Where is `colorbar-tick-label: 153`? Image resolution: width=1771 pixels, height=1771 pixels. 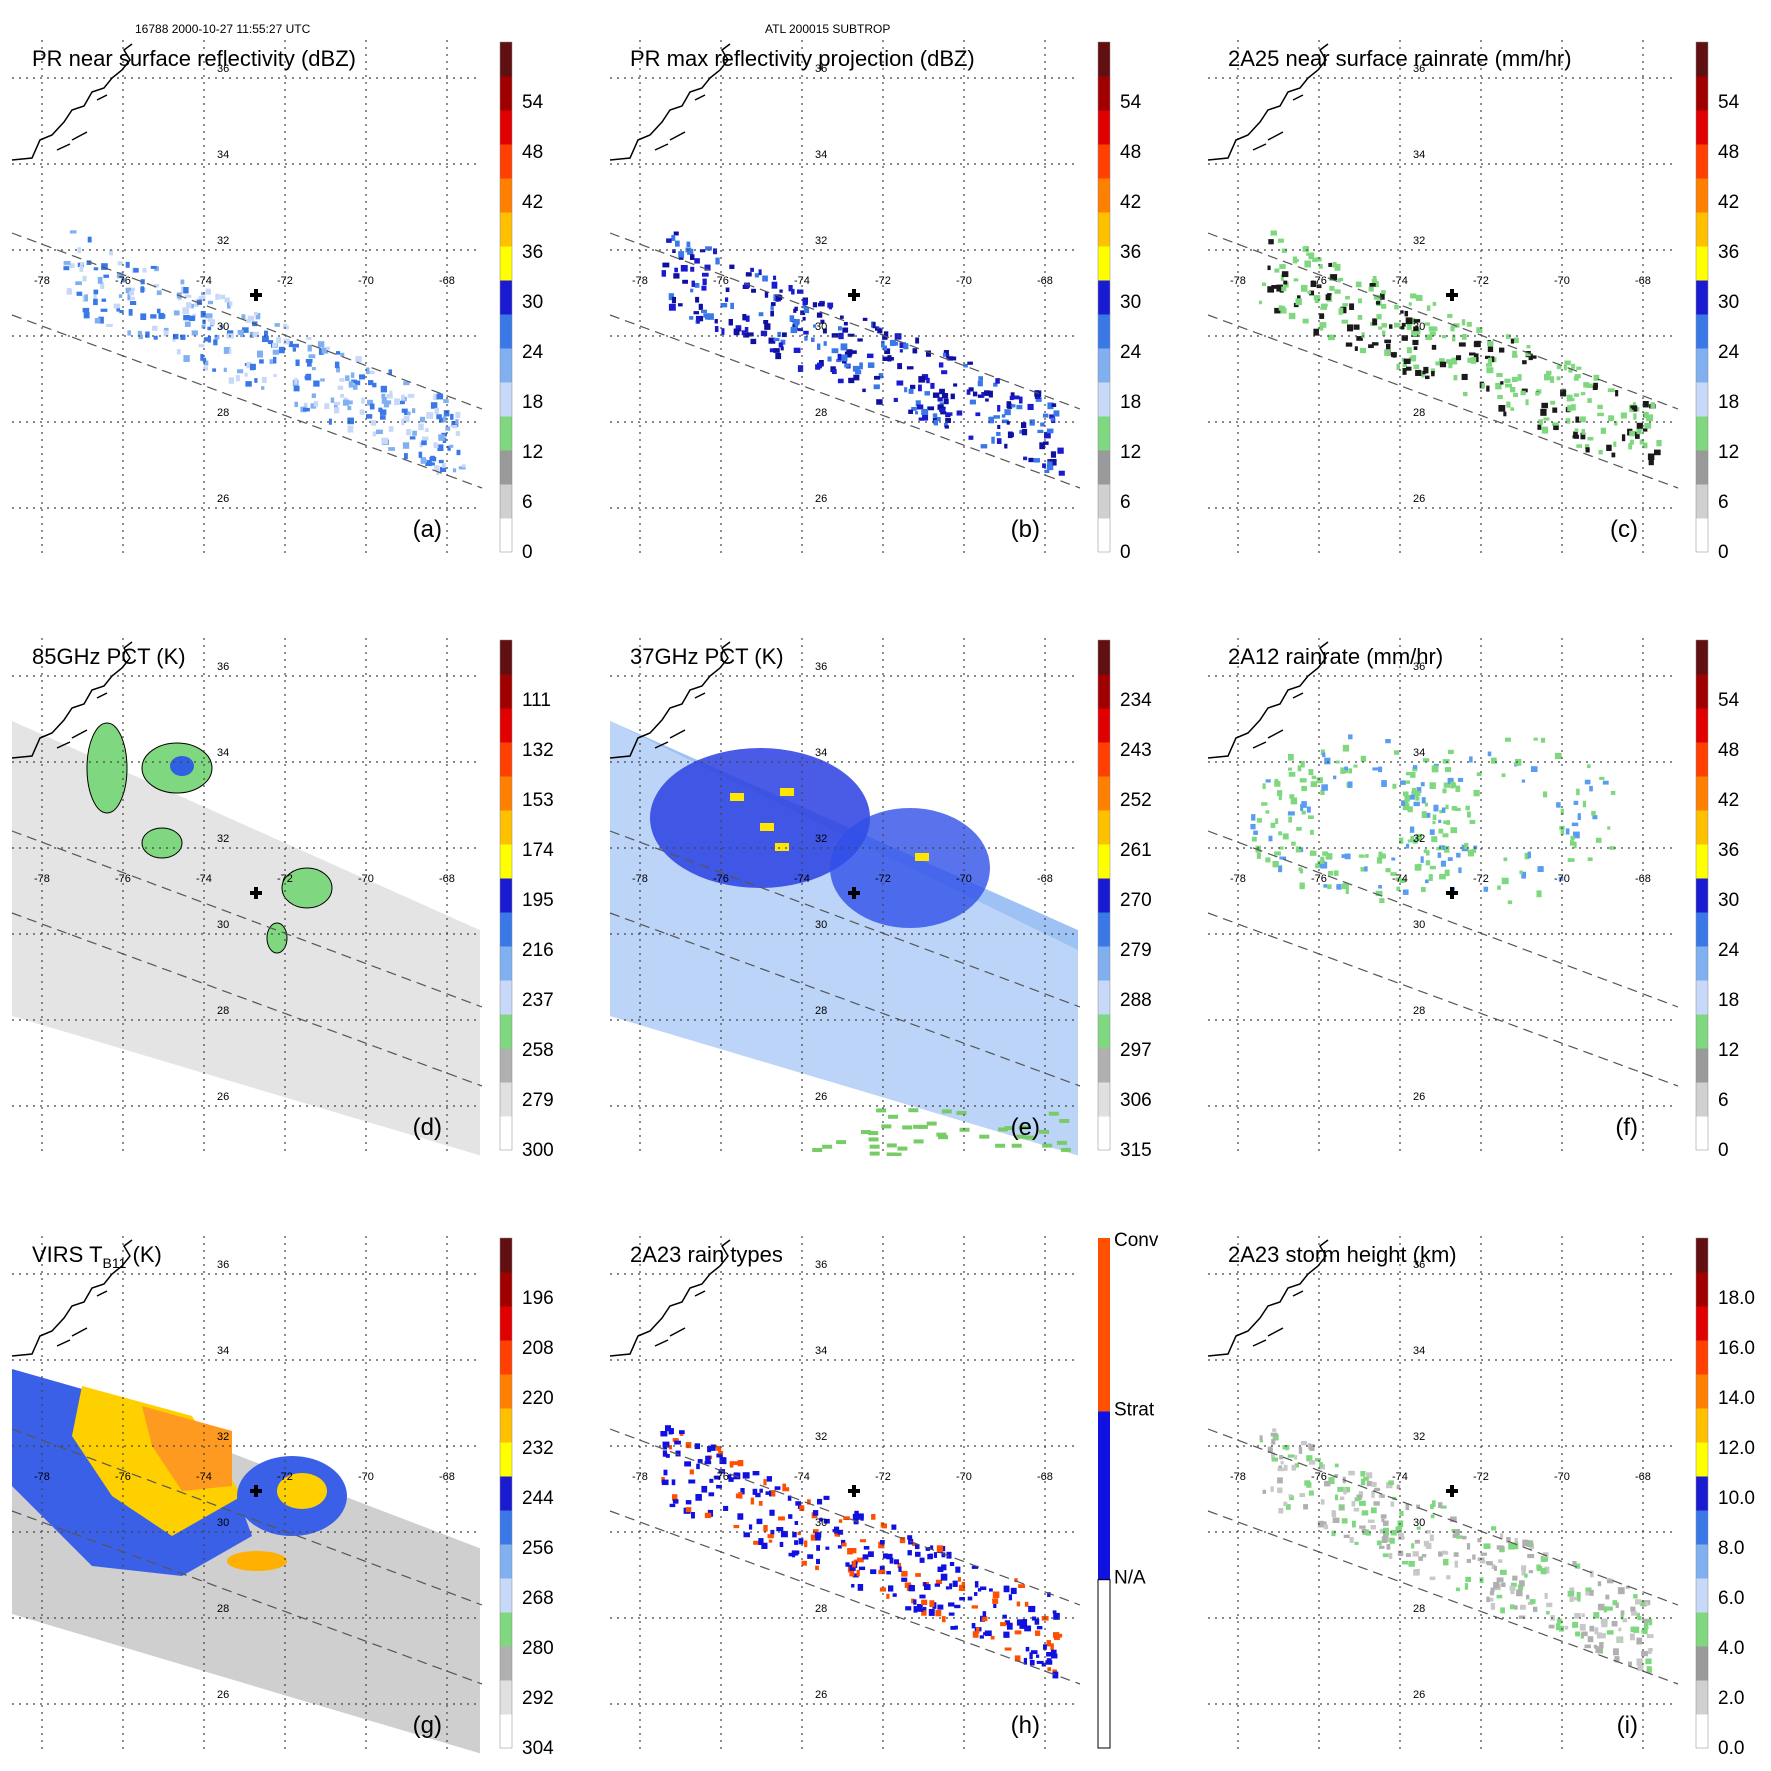 colorbar-tick-label: 153 is located at coordinates (538, 800).